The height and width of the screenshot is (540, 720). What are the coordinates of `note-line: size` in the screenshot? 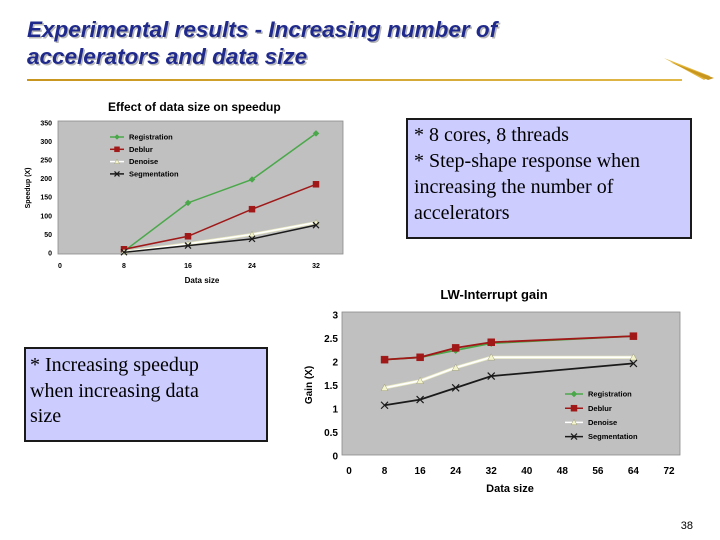 It's located at (46, 416).